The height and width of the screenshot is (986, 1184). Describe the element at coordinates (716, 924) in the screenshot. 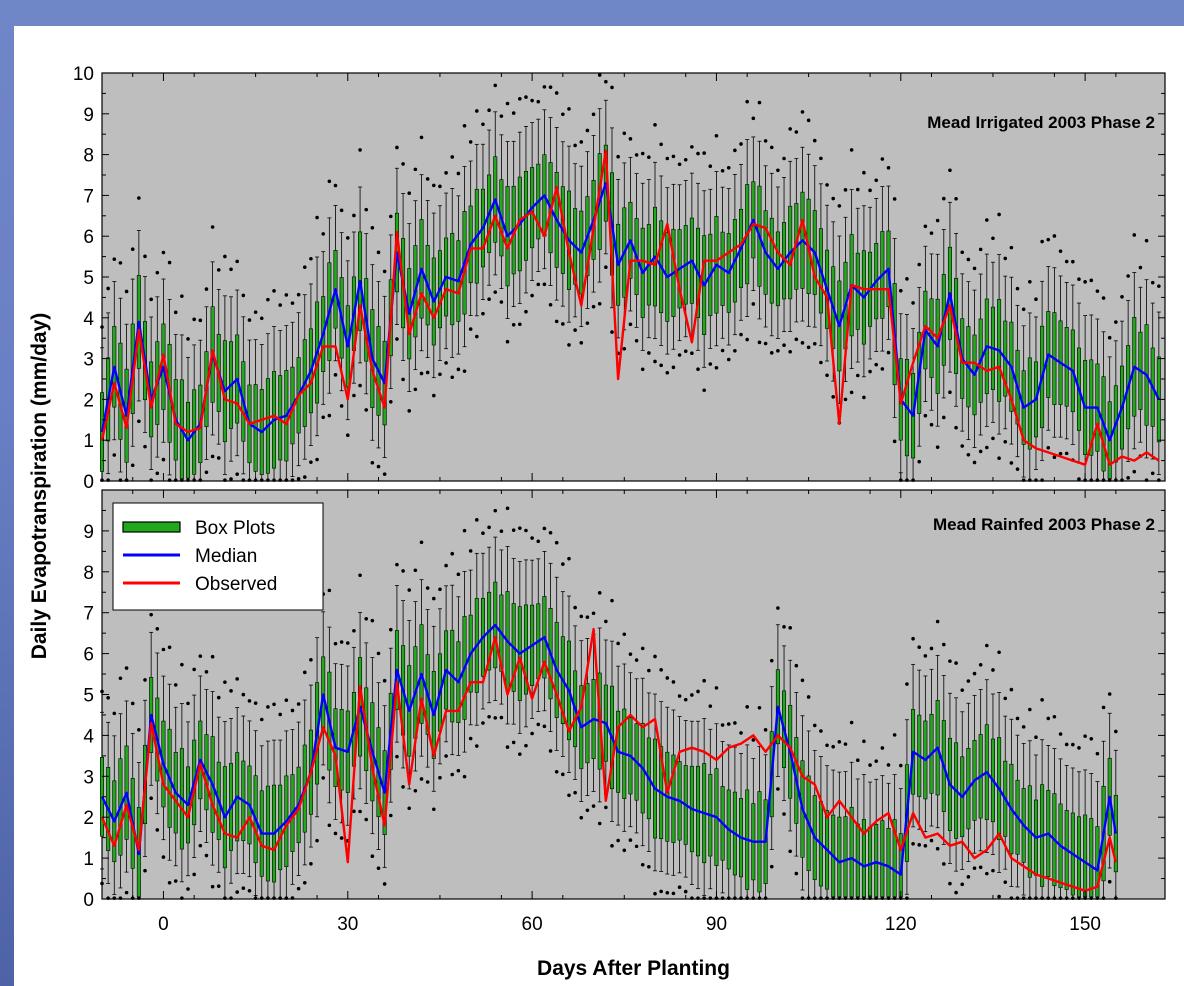

I see `x-tick-label: 90` at that location.